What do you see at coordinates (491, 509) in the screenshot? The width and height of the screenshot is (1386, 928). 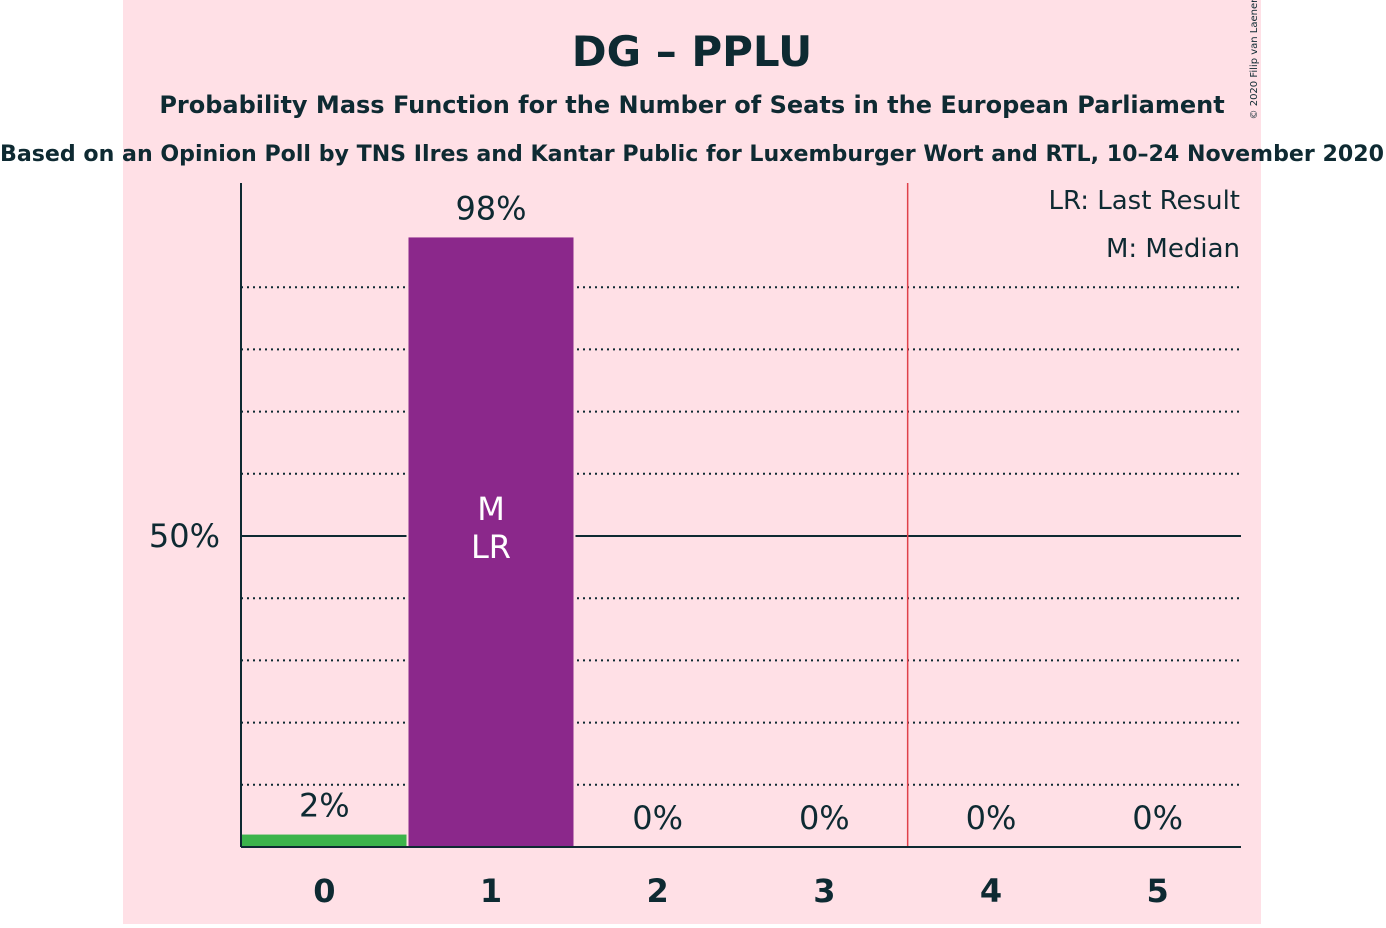 I see `bar-marker-m: M` at bounding box center [491, 509].